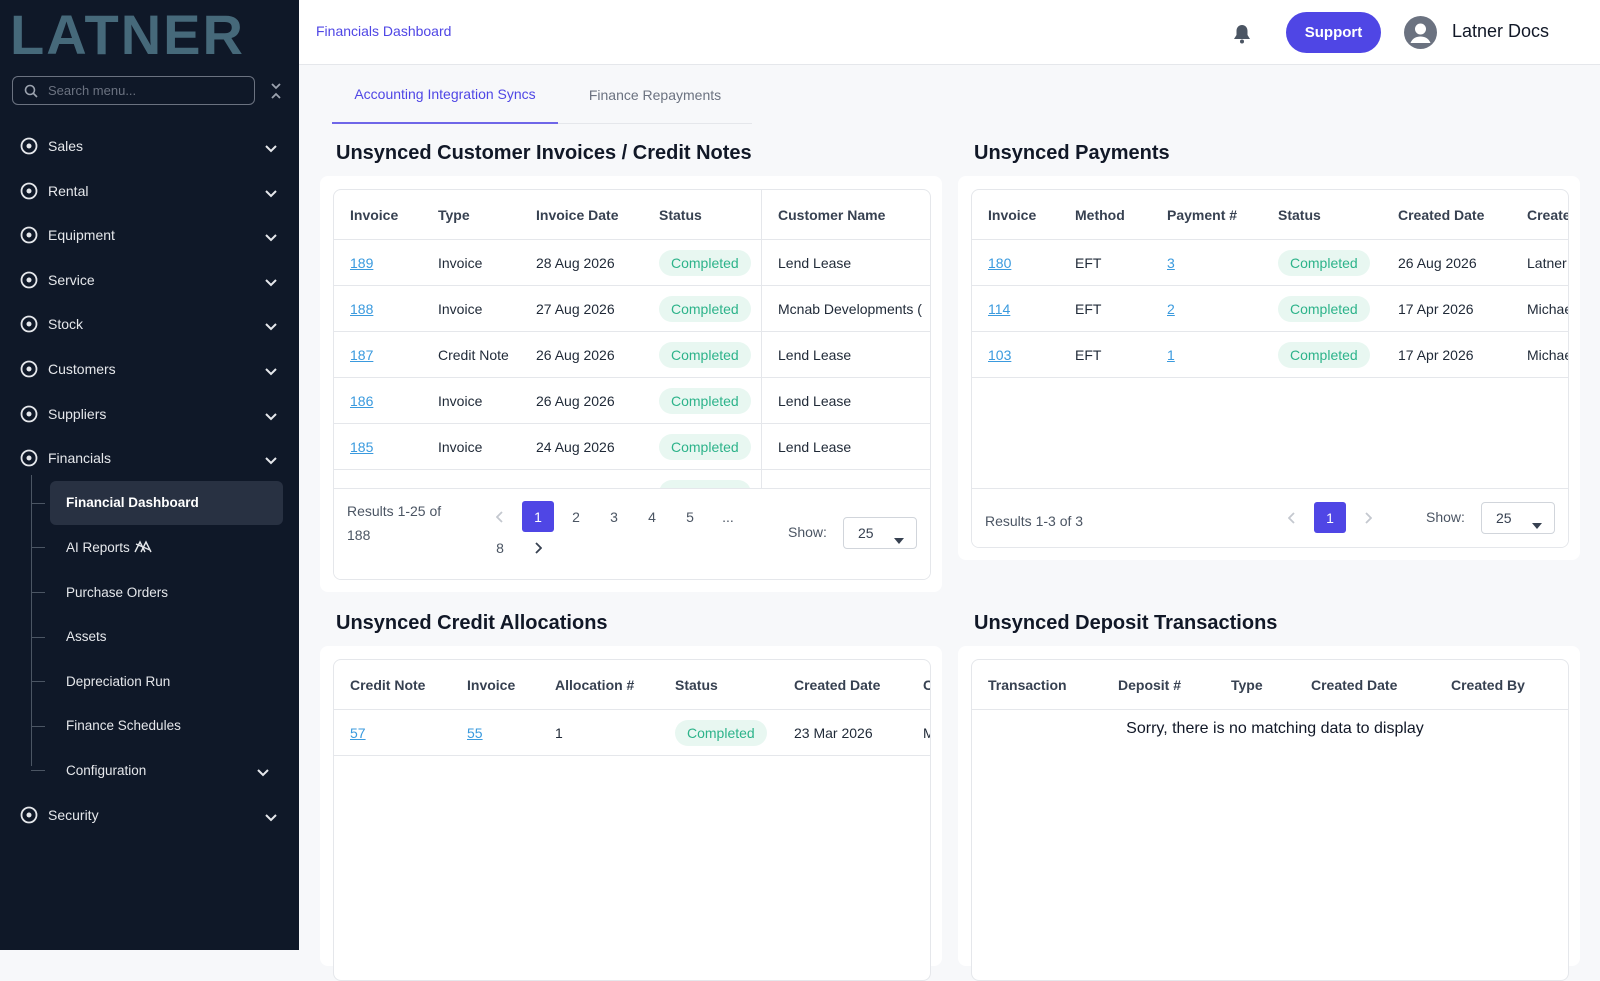 The image size is (1600, 981). What do you see at coordinates (999, 308) in the screenshot?
I see `row-link: 114` at bounding box center [999, 308].